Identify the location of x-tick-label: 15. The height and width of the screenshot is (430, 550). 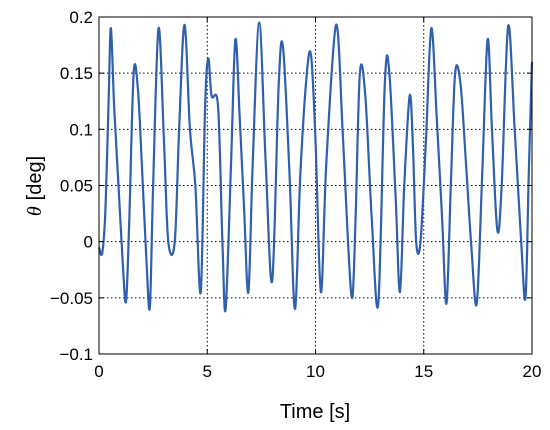
(423, 371).